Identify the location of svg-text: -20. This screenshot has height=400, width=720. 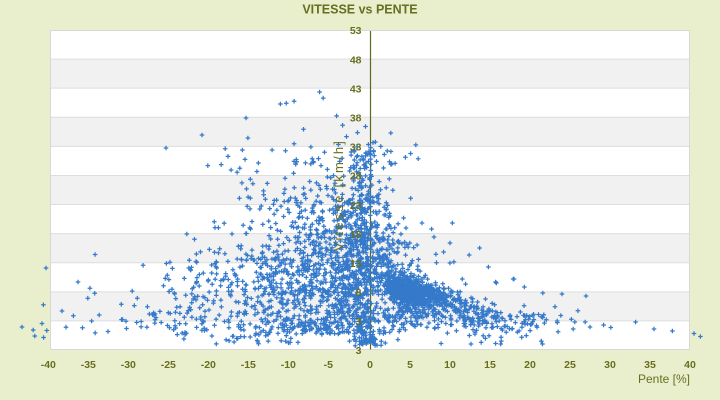
(208, 365).